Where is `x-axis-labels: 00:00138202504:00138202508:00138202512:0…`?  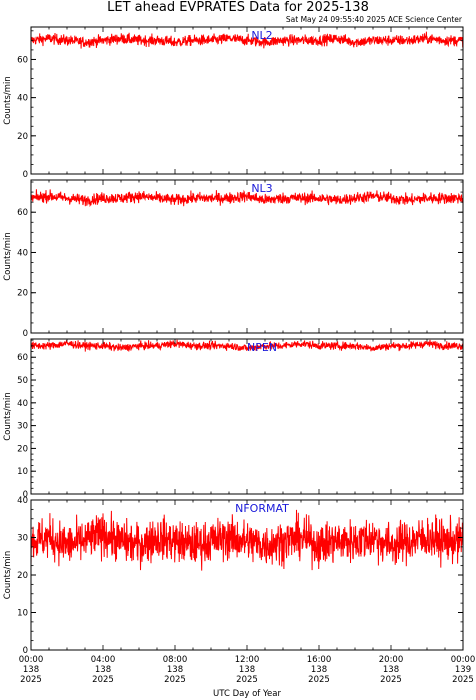 x-axis-labels: 00:00138202504:00138202508:00138202512:0… is located at coordinates (247, 670).